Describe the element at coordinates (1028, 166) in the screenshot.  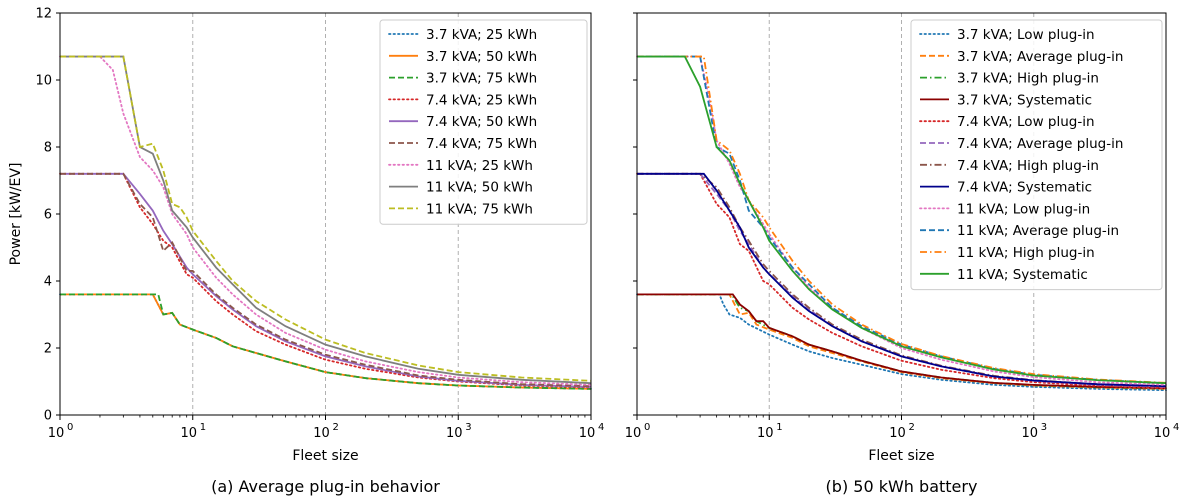
I see `legend-label: 7.4 kVA; High plug-in` at that location.